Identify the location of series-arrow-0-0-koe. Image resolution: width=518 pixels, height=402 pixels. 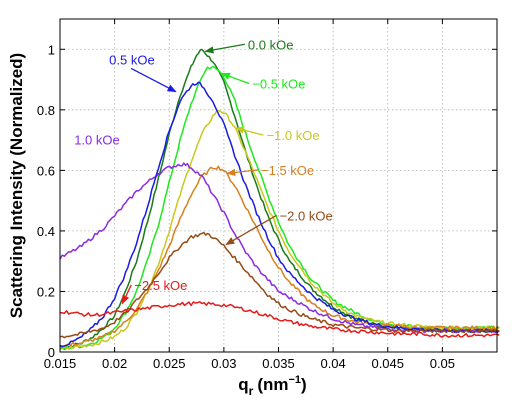
(225, 48).